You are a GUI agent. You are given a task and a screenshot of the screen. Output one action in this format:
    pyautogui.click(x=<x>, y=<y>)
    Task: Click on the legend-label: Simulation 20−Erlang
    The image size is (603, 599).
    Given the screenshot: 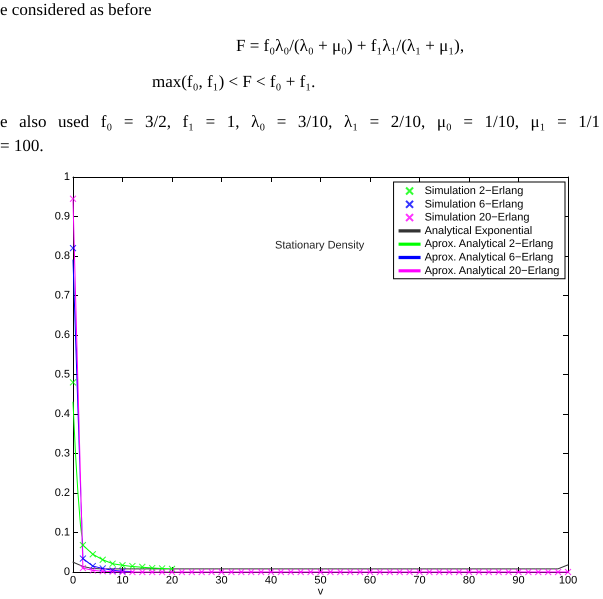 What is the action you would take?
    pyautogui.click(x=477, y=218)
    